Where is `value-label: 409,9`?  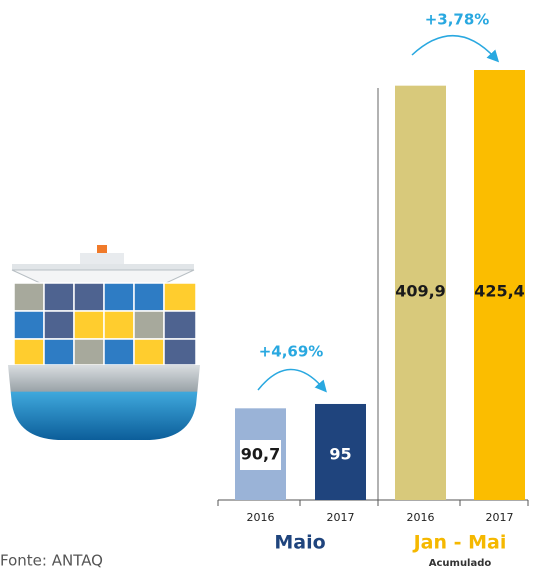 value-label: 409,9 is located at coordinates (420, 291).